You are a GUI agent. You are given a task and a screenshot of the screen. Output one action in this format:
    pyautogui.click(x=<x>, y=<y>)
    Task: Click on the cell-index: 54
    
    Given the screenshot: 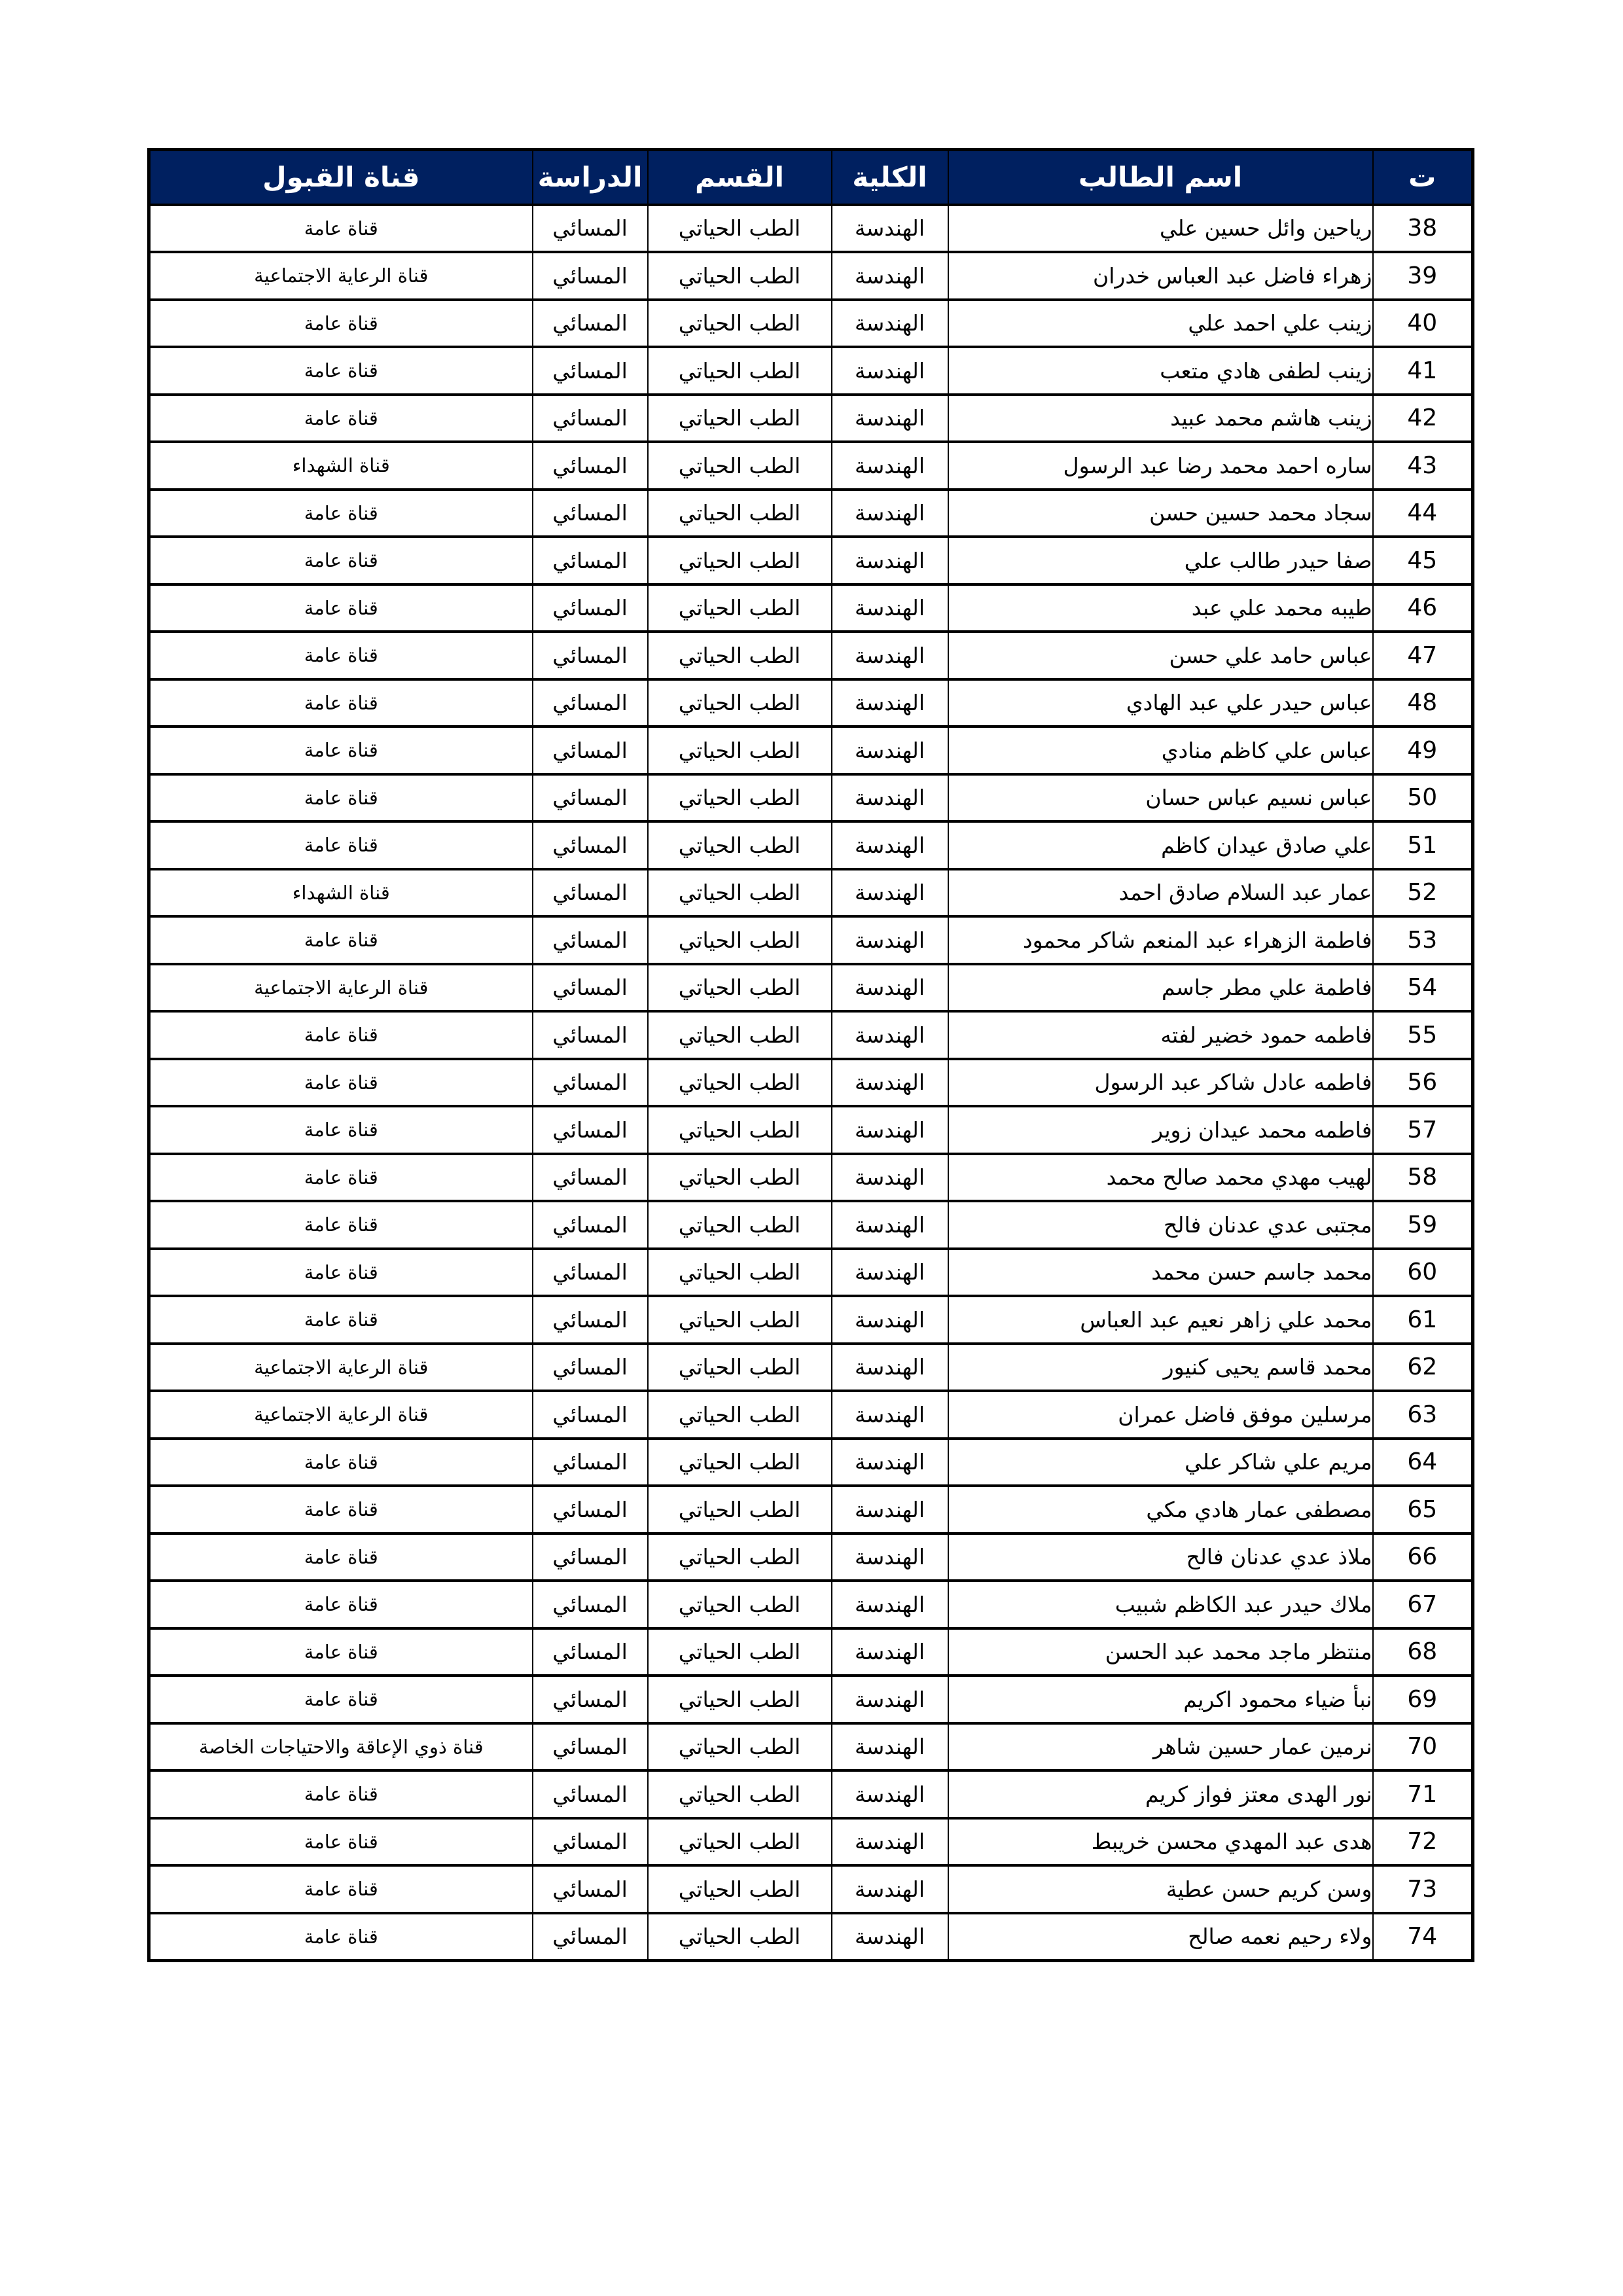 What is the action you would take?
    pyautogui.click(x=1423, y=987)
    